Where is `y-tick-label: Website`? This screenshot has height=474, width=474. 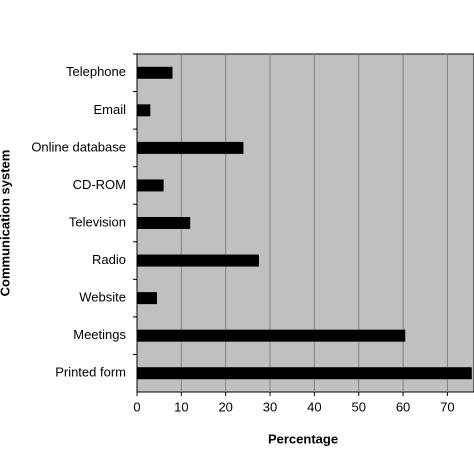 y-tick-label: Website is located at coordinates (102, 297).